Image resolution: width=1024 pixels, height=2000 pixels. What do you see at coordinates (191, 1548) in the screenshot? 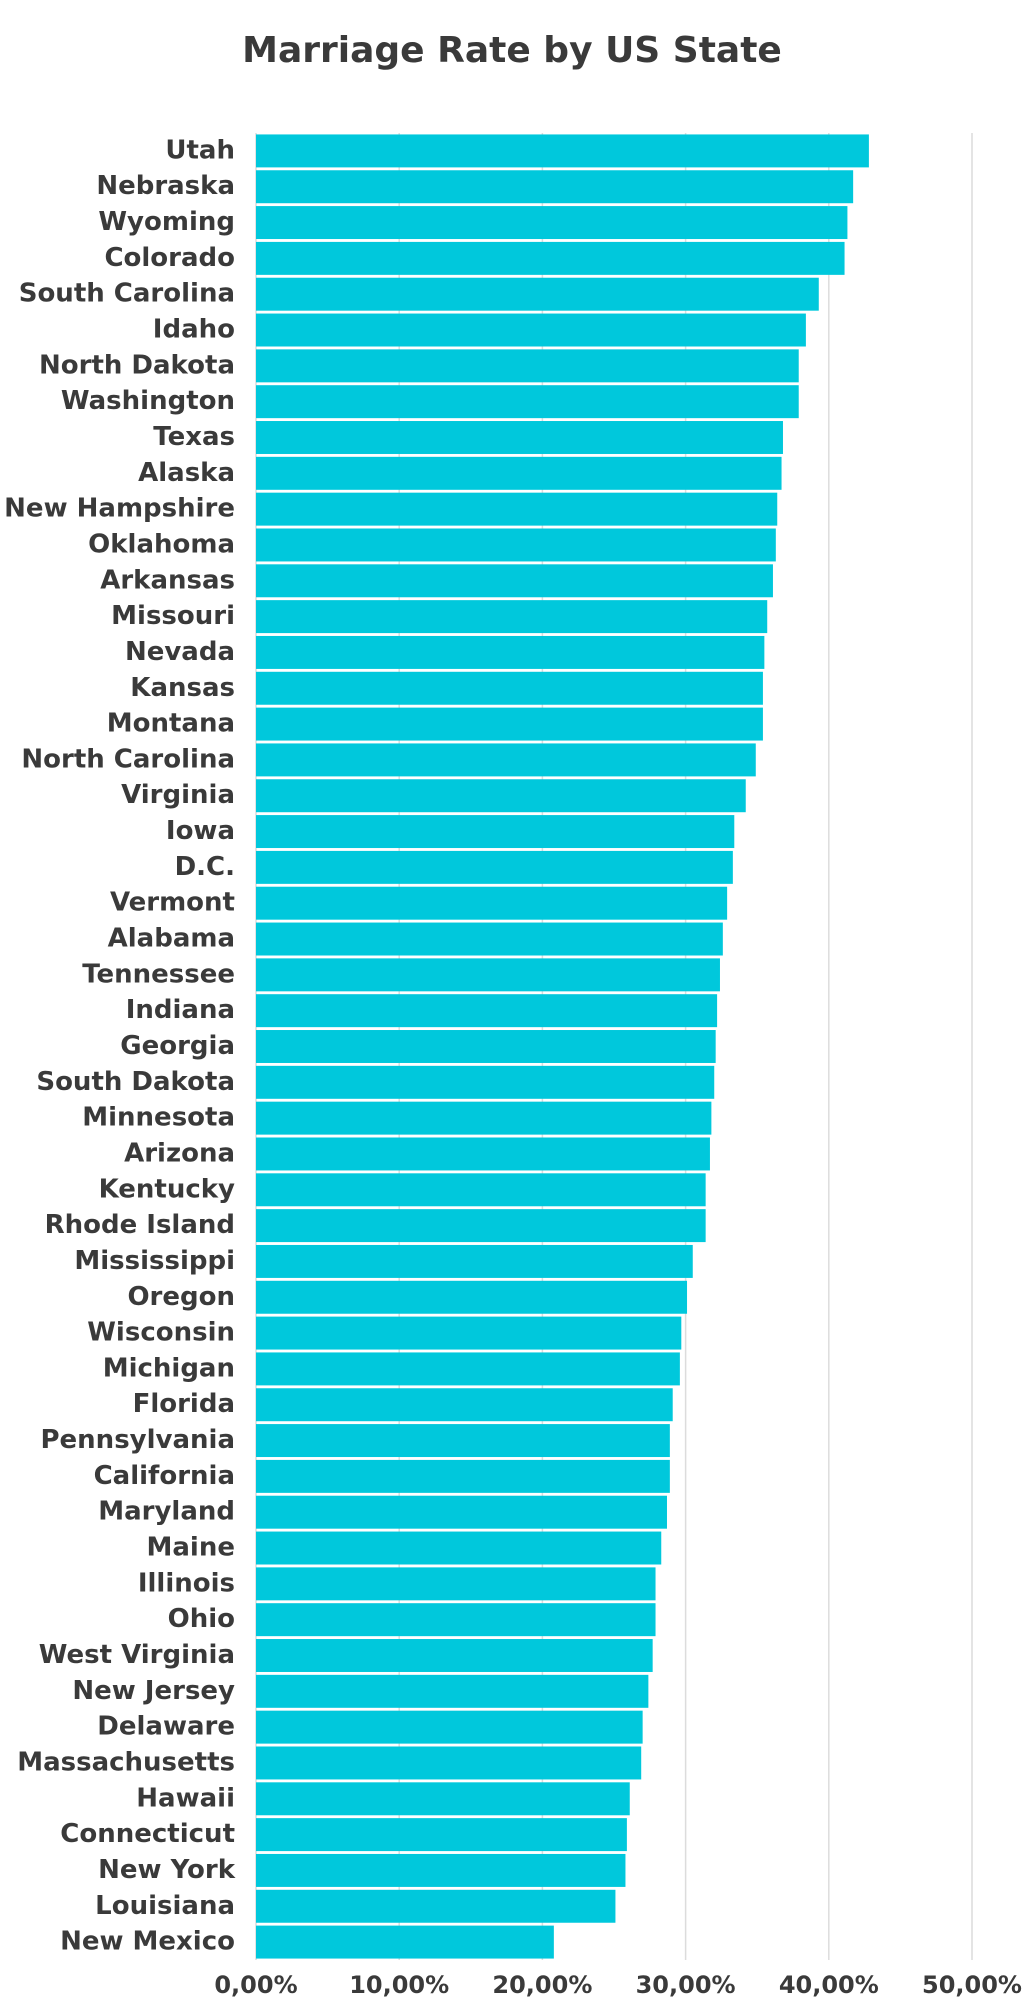
I see `y-tick-label: Maine` at bounding box center [191, 1548].